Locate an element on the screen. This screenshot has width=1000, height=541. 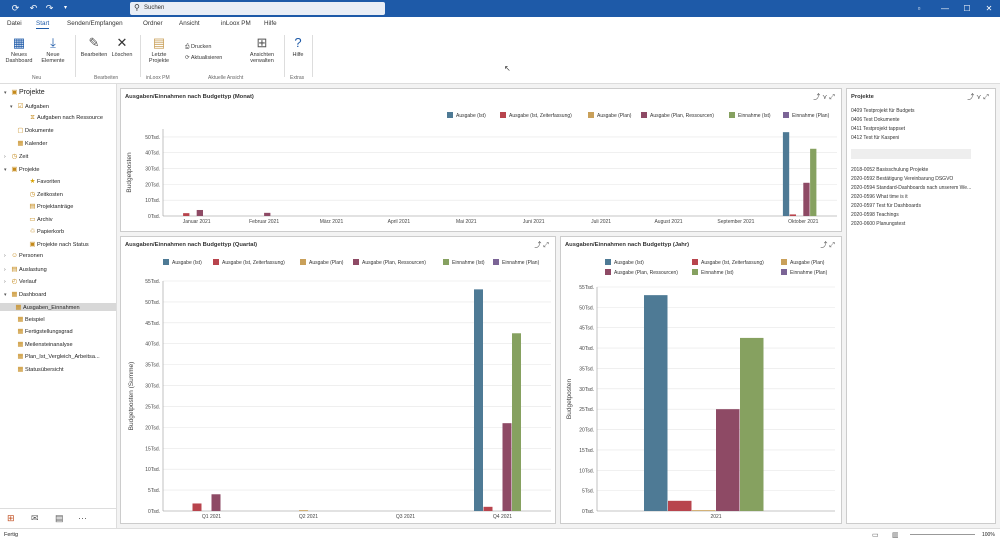
nav-item: ▭Archiv is located at coordinates (37, 219).